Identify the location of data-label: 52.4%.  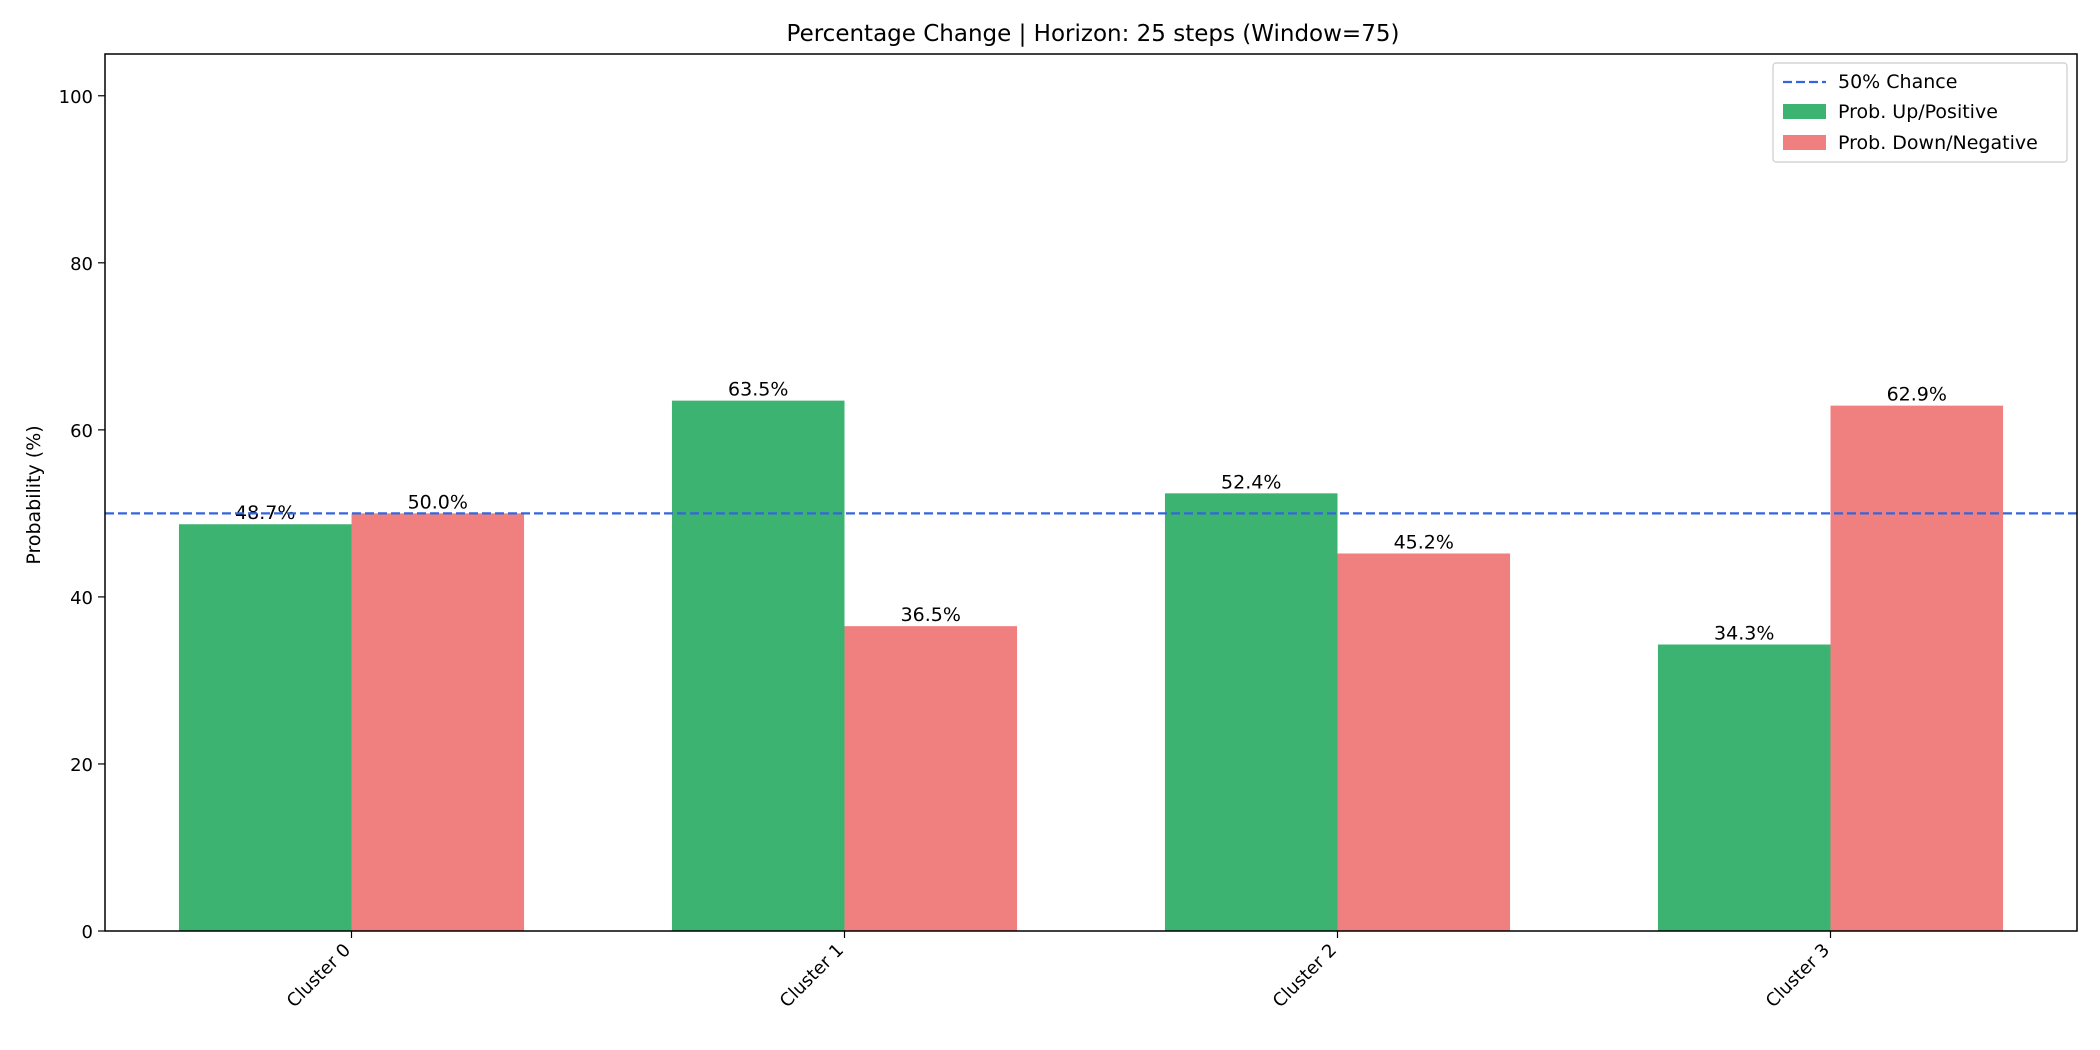
(1251, 482).